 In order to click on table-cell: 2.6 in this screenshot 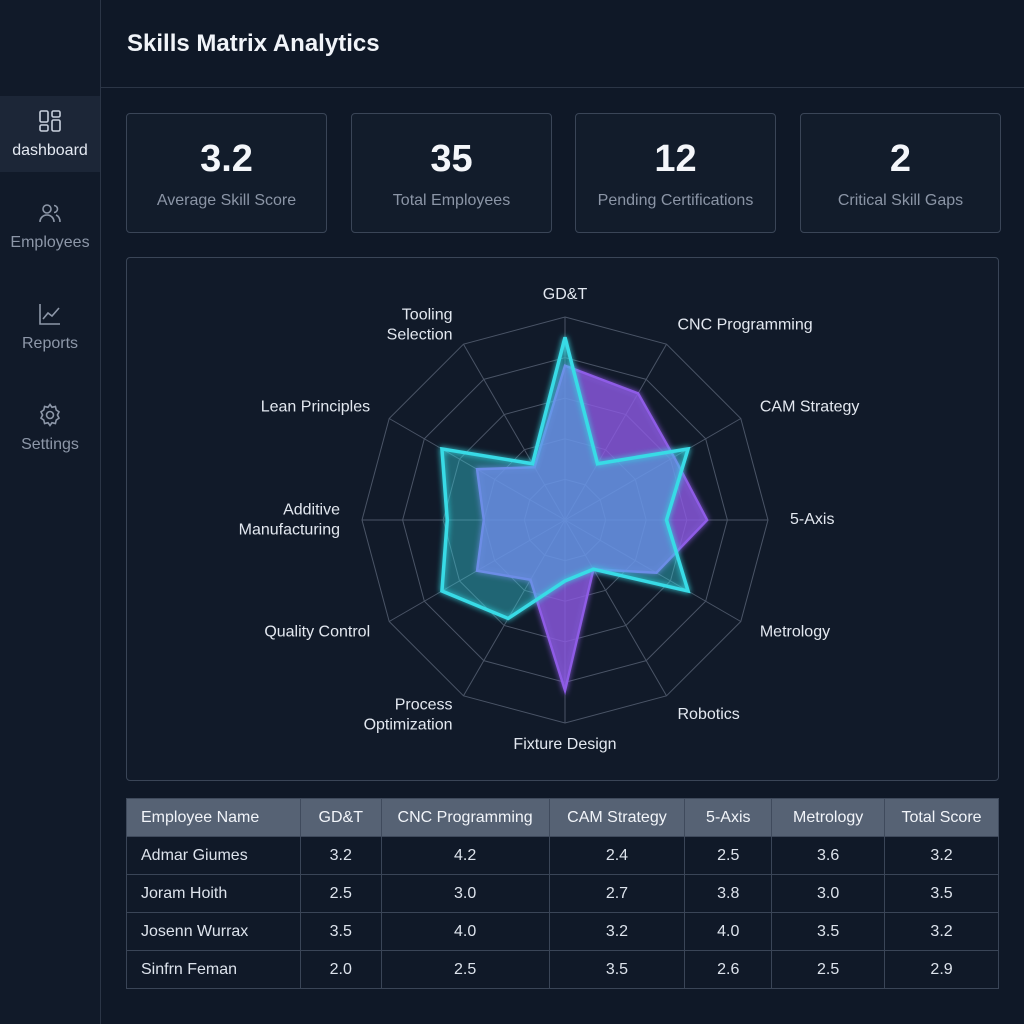, I will do `click(728, 969)`.